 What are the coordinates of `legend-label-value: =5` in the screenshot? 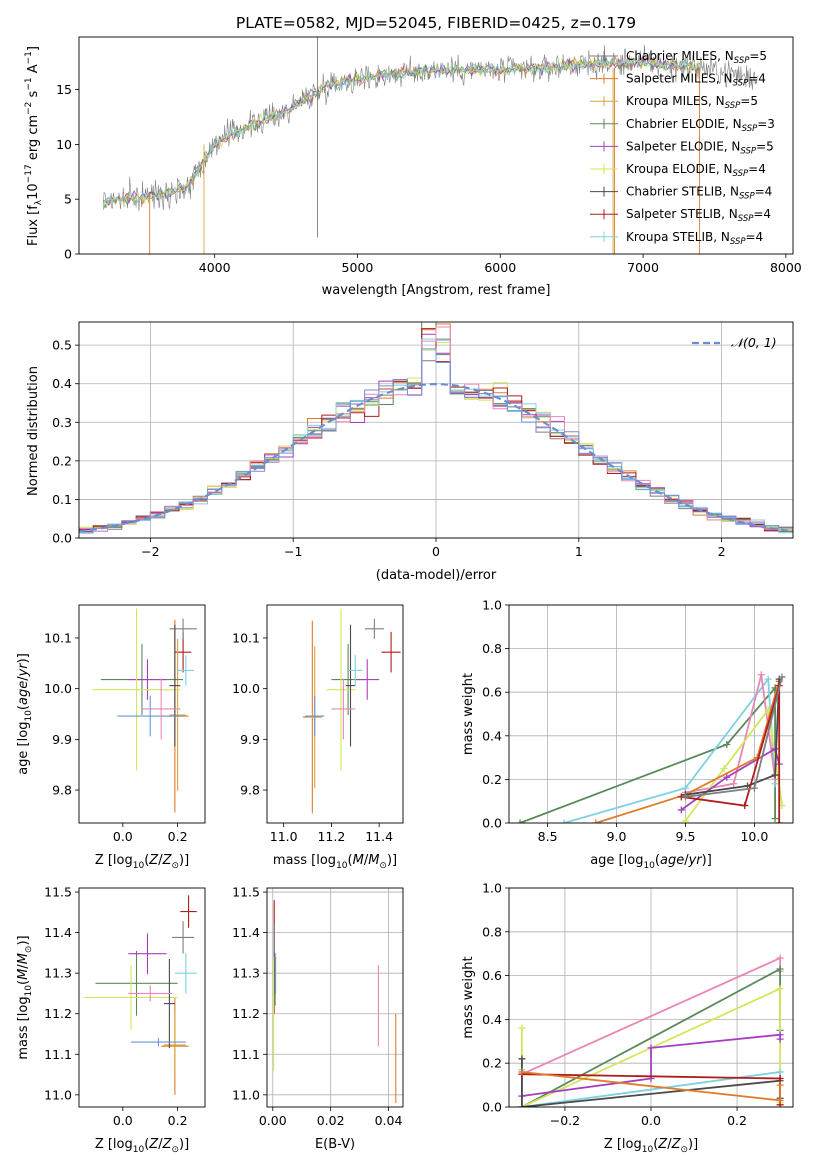 It's located at (749, 101).